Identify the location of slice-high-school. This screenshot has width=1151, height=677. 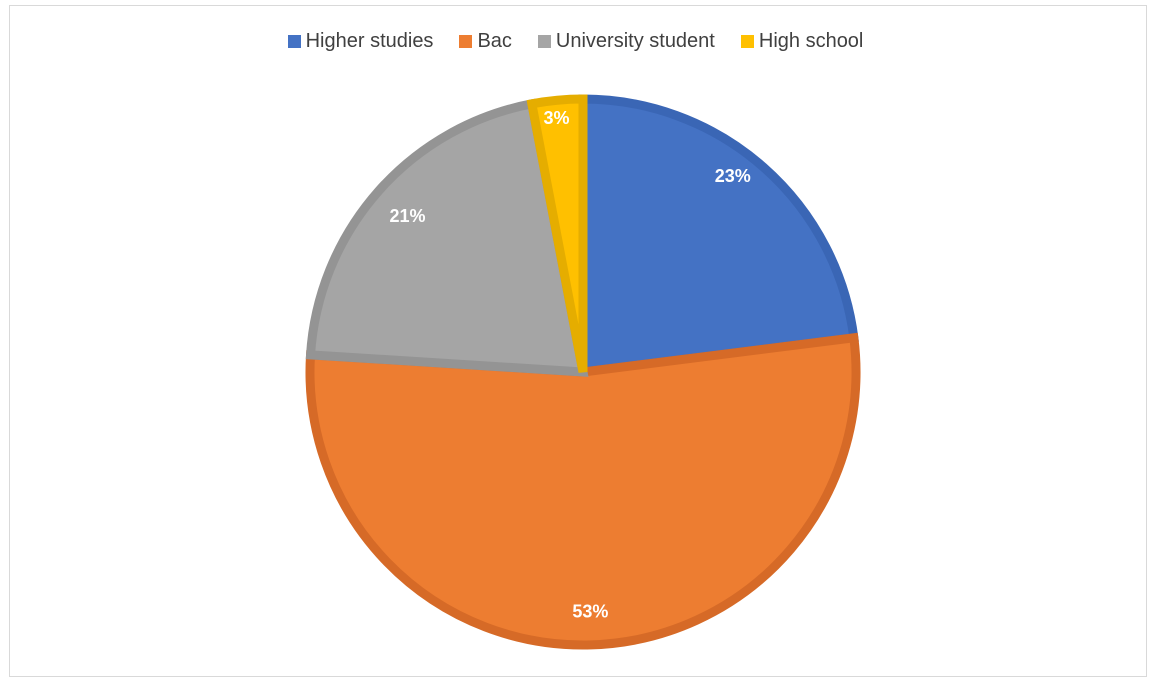
(557, 233).